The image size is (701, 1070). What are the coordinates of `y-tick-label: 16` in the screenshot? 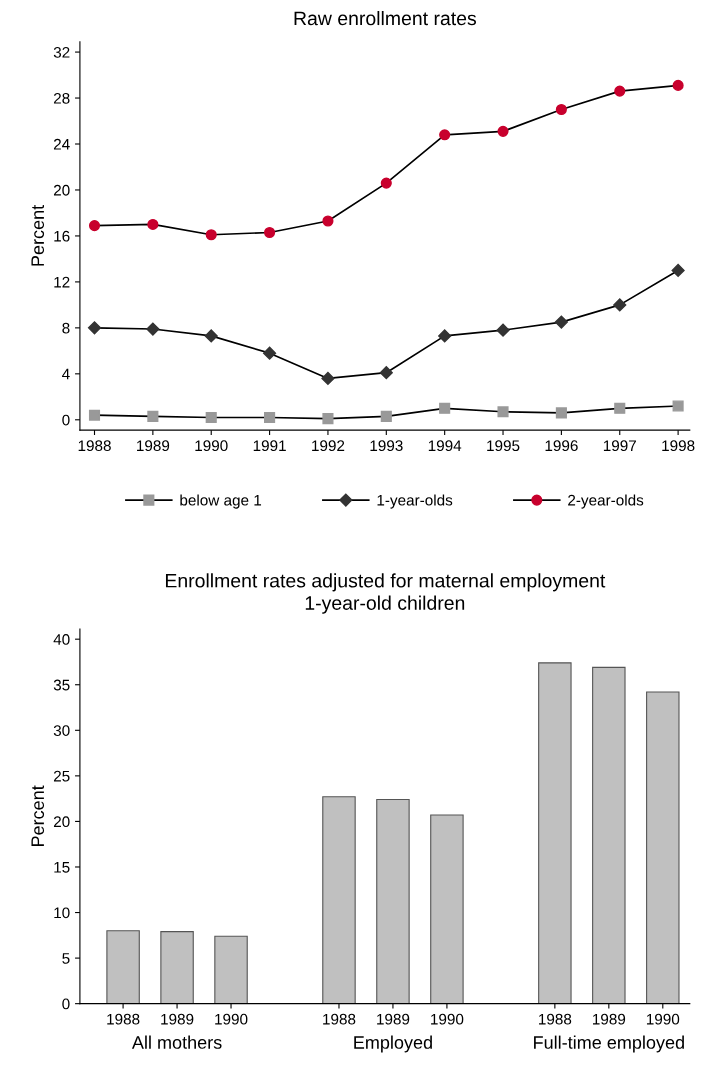 It's located at (62, 236).